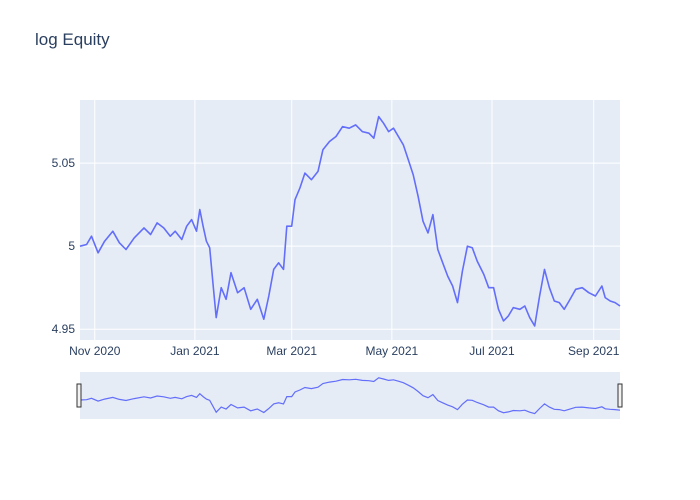 The image size is (700, 500). Describe the element at coordinates (95, 351) in the screenshot. I see `x-tick-label: Nov 2020` at that location.